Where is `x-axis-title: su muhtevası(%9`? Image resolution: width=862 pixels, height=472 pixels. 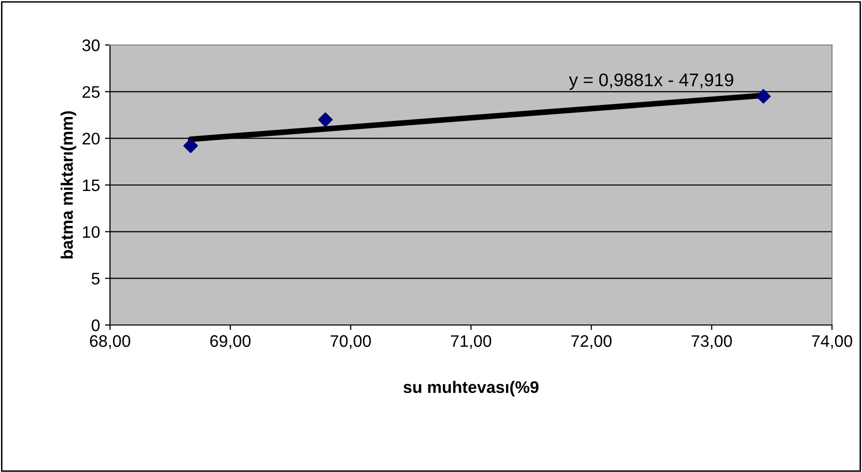
x-axis-title: su muhtevası(%9 is located at coordinates (471, 388).